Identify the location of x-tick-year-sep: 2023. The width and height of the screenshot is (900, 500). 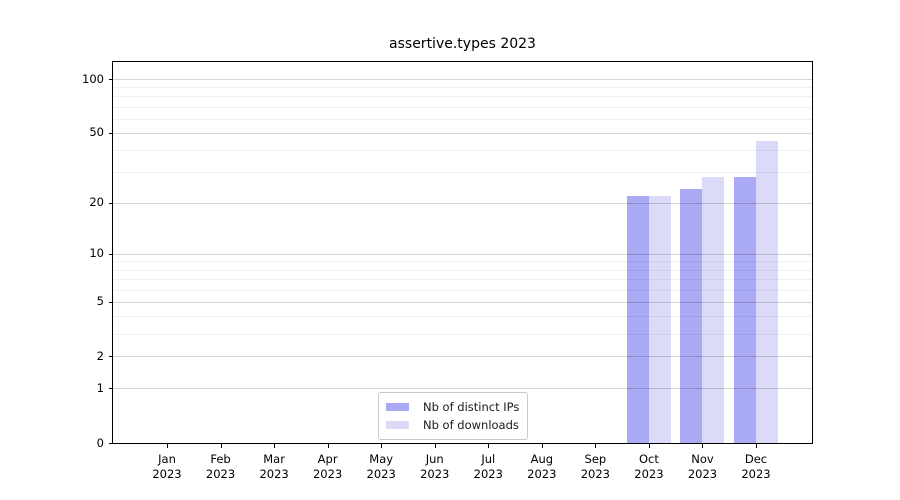
(595, 474).